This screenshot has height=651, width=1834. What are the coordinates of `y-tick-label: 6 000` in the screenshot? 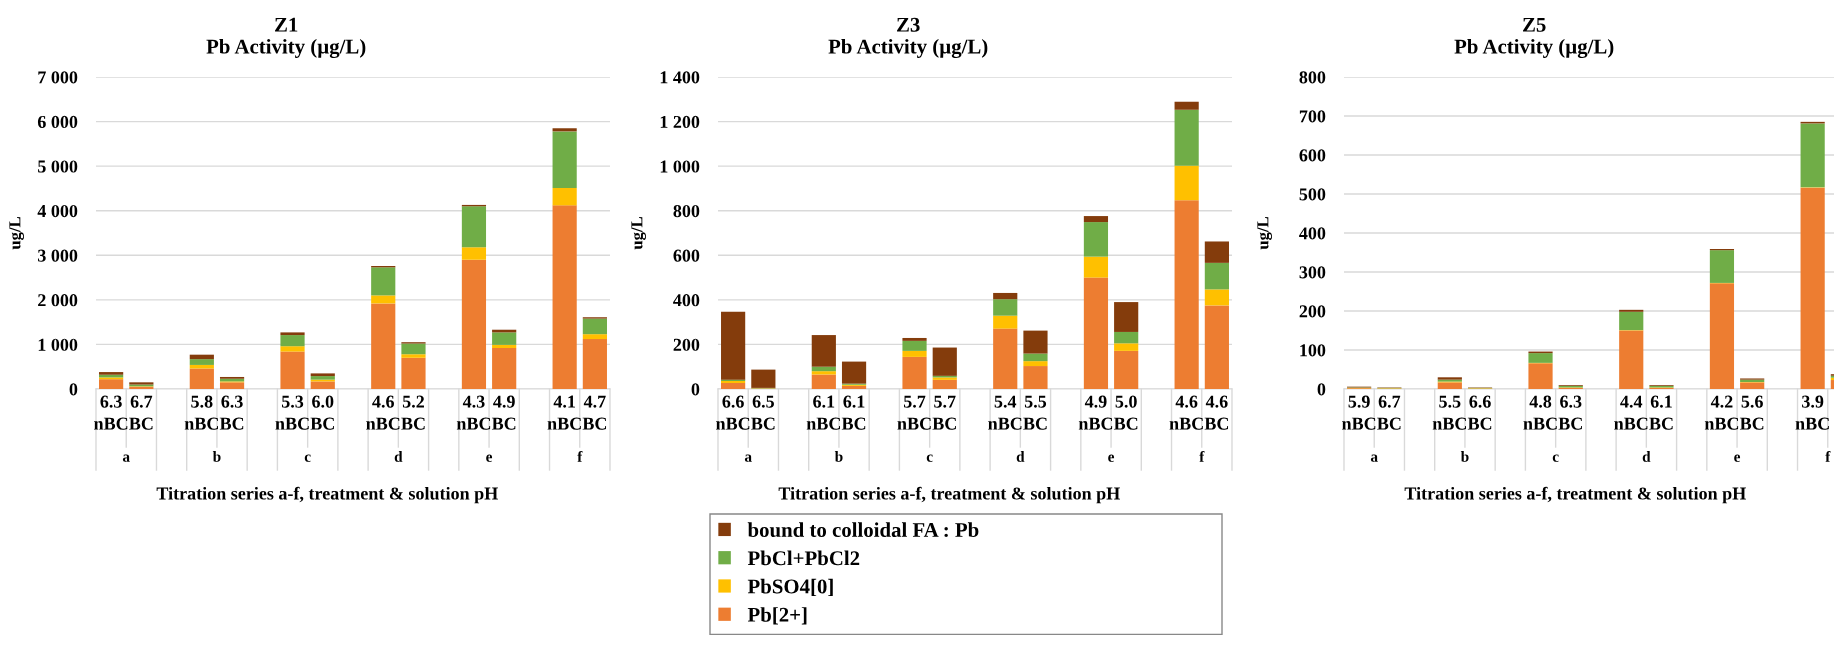 It's located at (57, 122).